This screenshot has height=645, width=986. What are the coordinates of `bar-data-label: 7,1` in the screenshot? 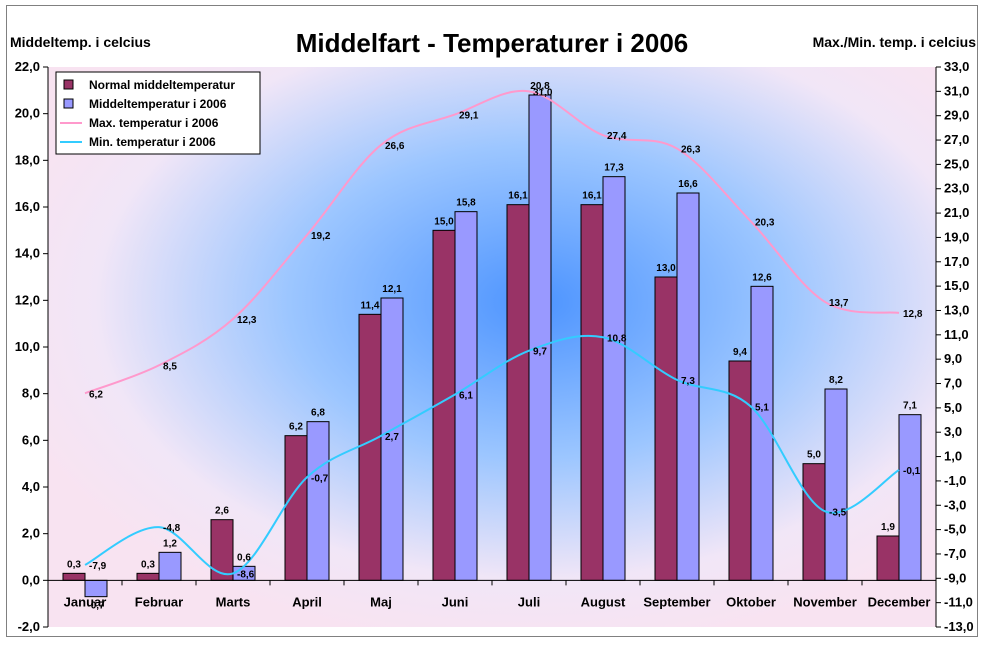 It's located at (910, 406).